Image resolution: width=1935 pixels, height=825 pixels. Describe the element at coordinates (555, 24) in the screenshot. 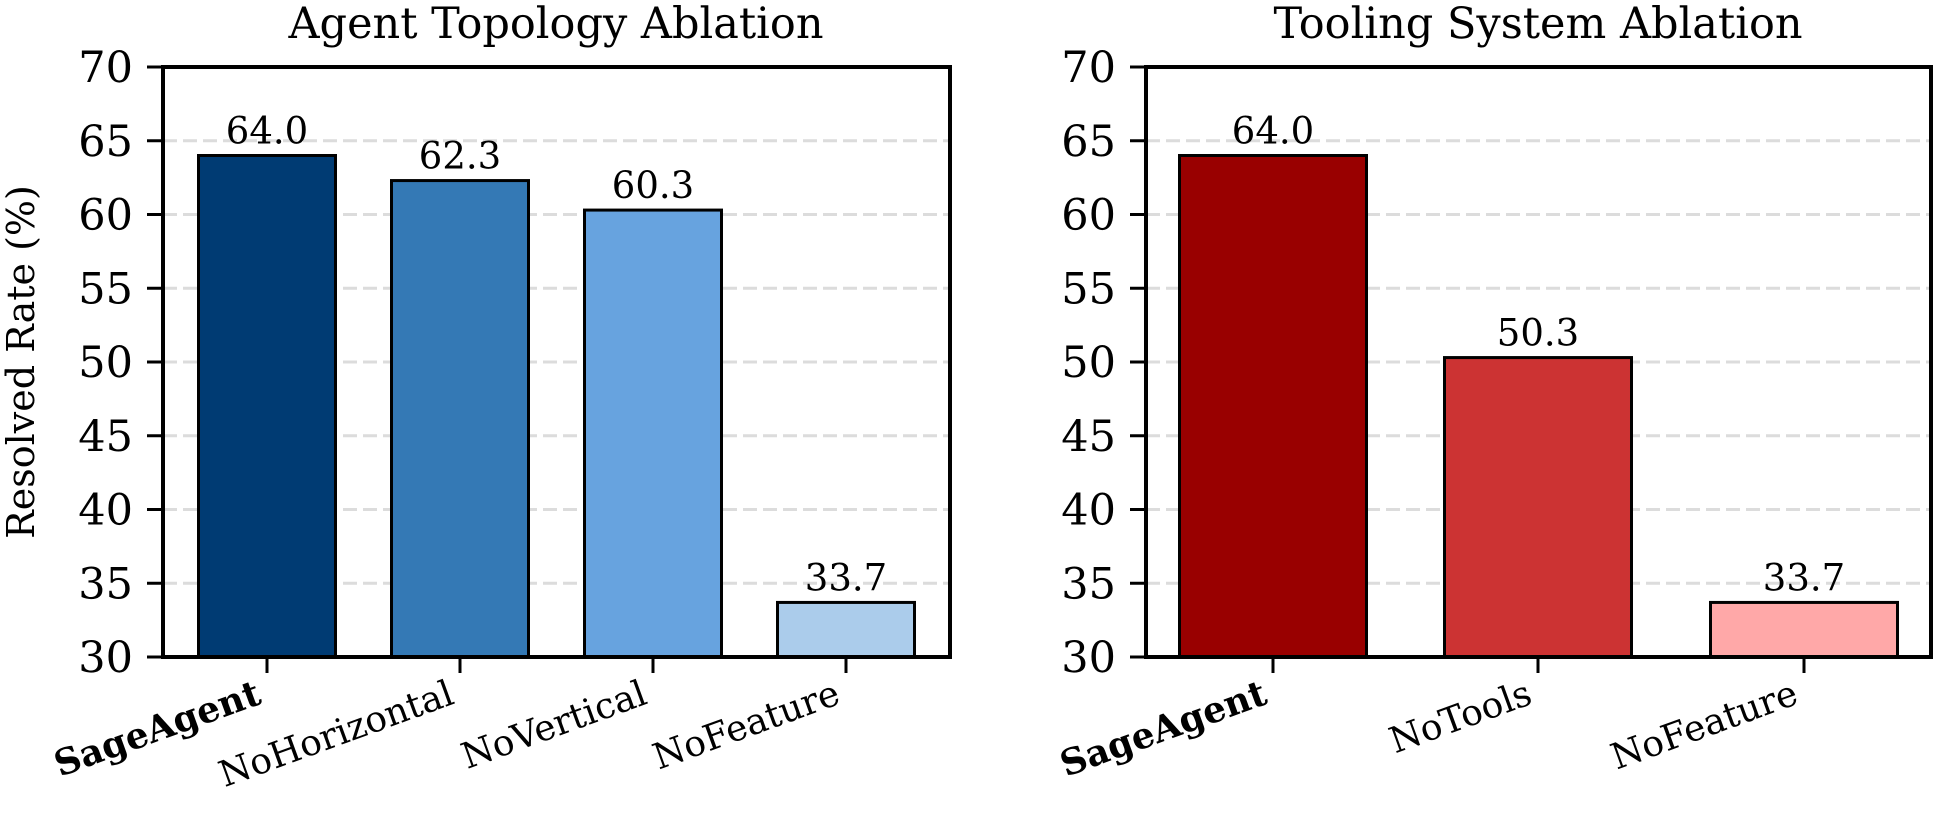

I see `chart-title: Agent Topology Ablation` at that location.